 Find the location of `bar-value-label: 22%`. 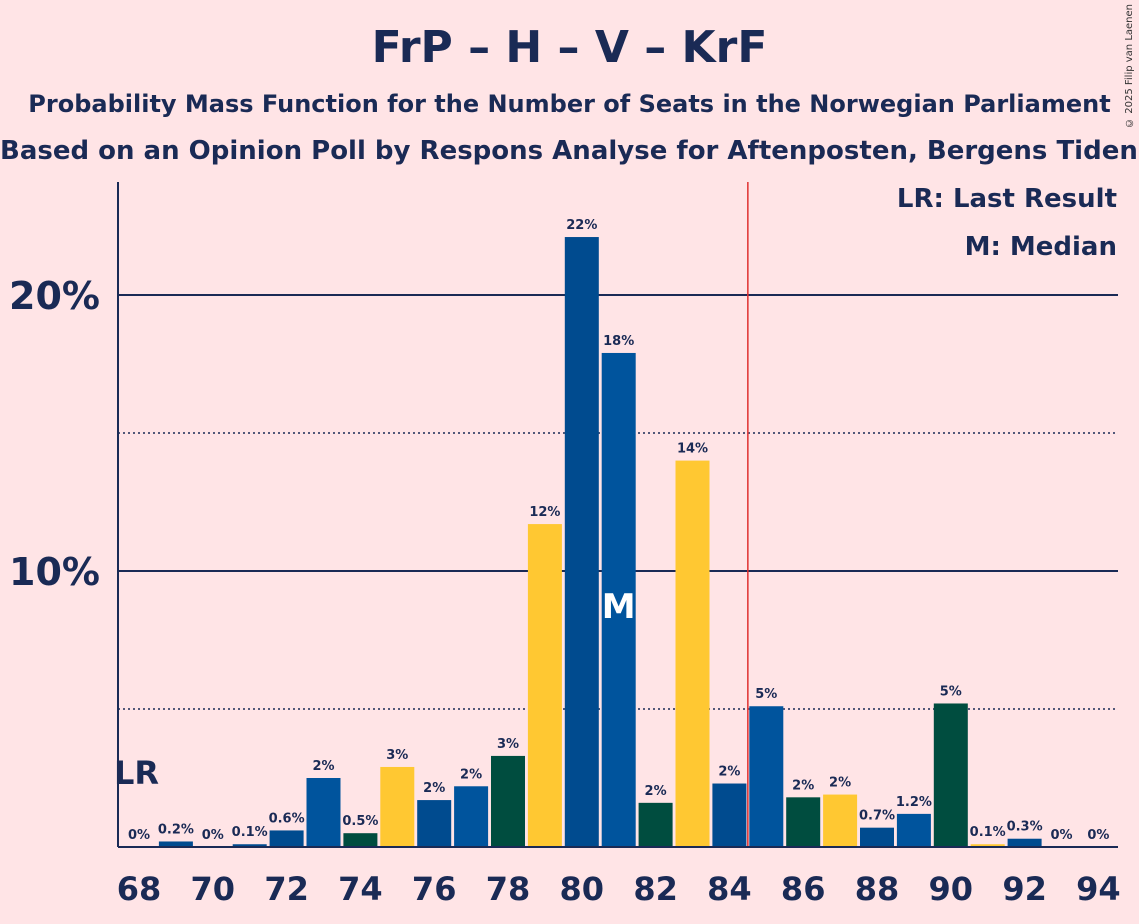

bar-value-label: 22% is located at coordinates (581, 225).